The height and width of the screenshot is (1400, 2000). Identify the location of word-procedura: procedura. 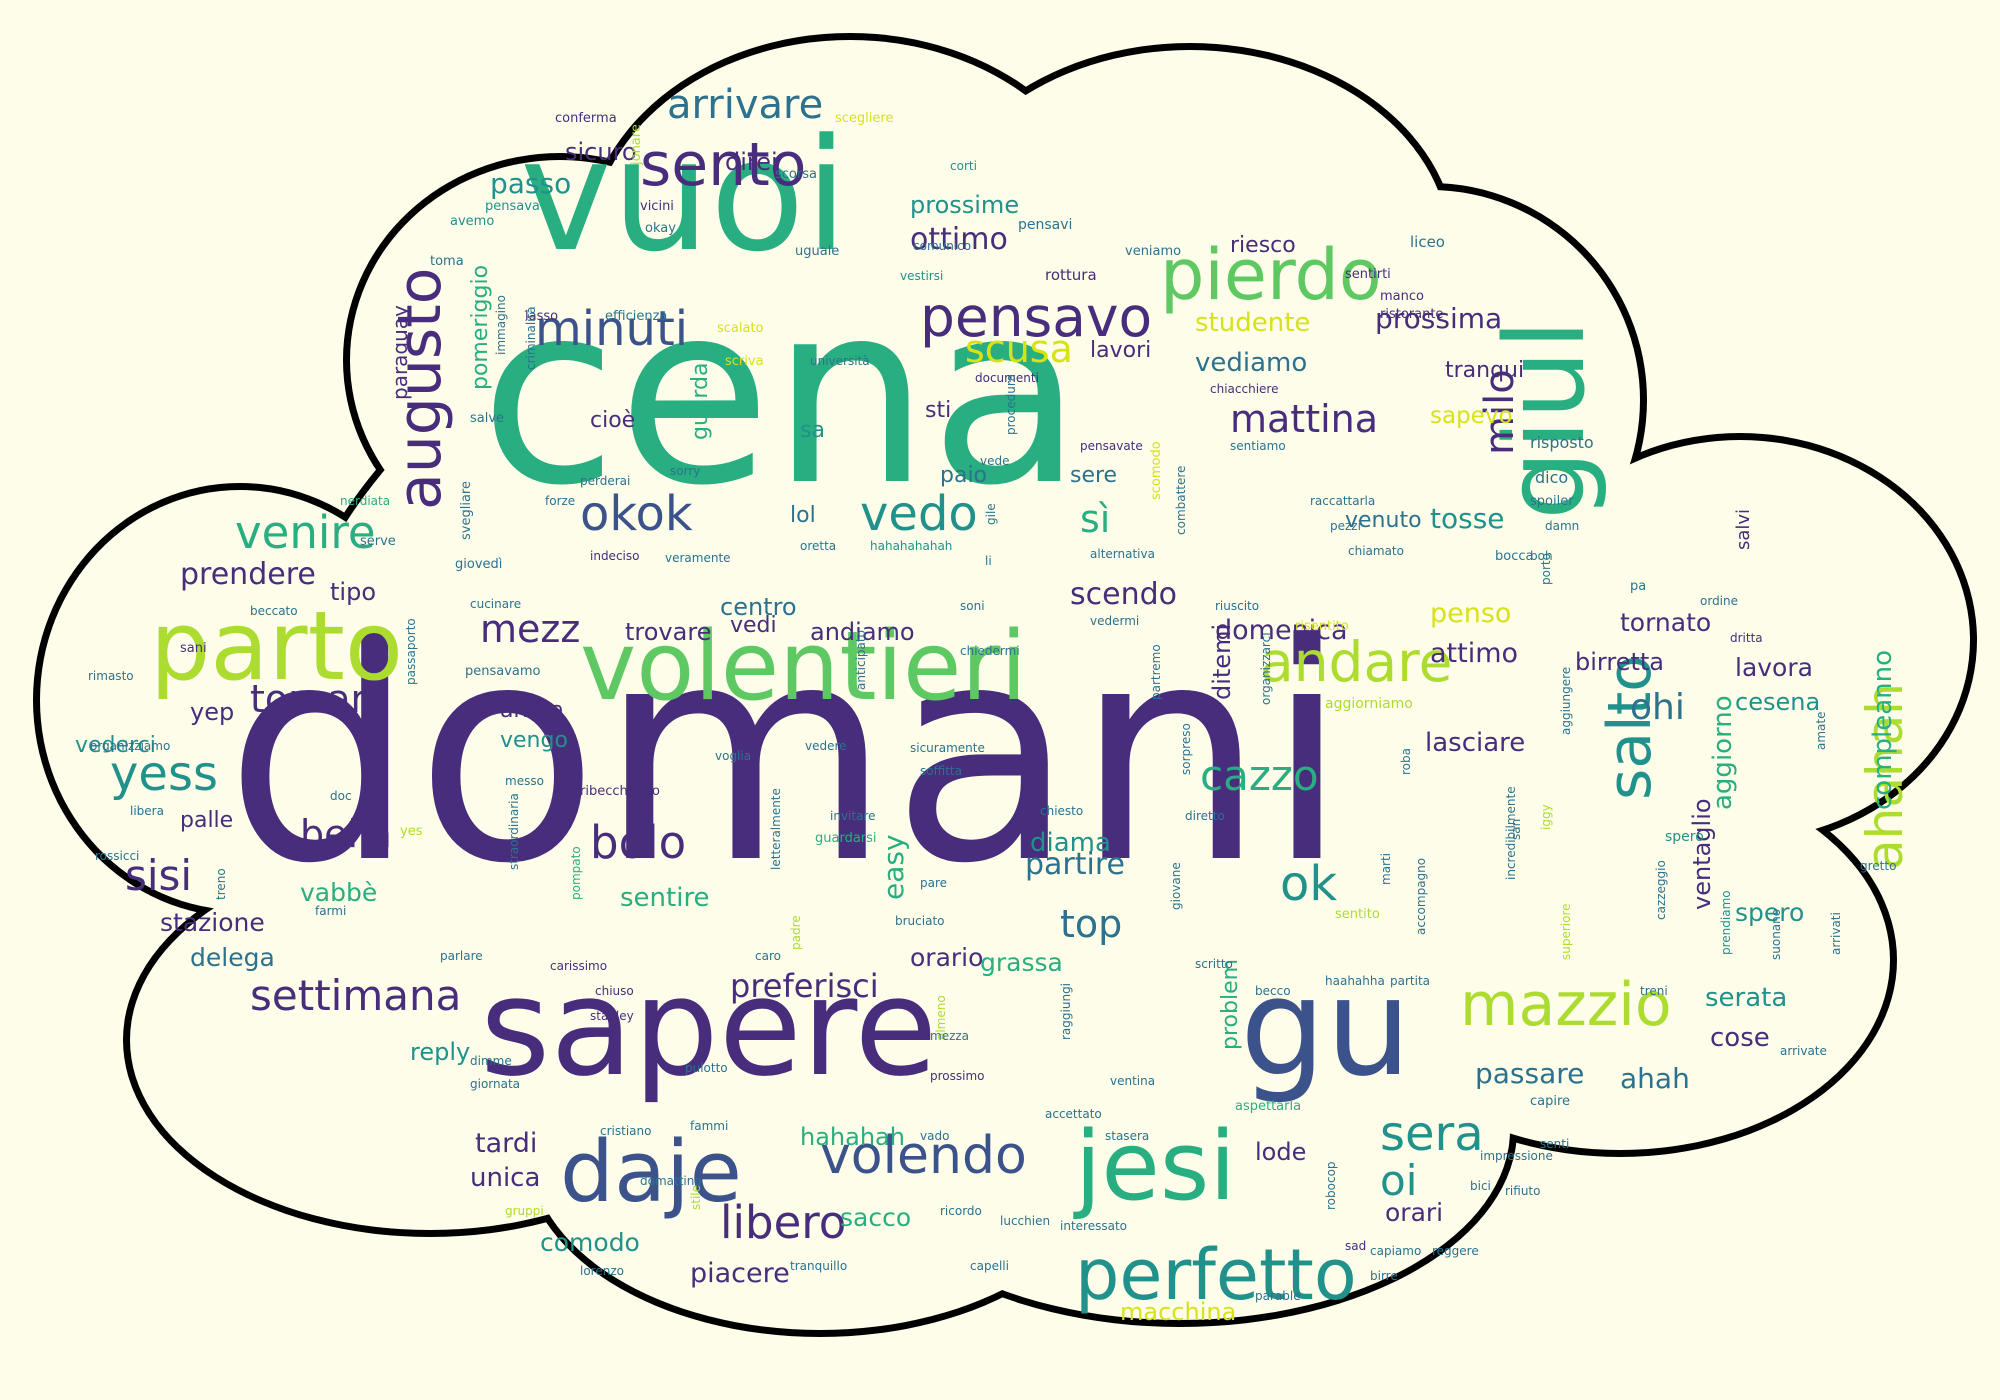
(1011, 404).